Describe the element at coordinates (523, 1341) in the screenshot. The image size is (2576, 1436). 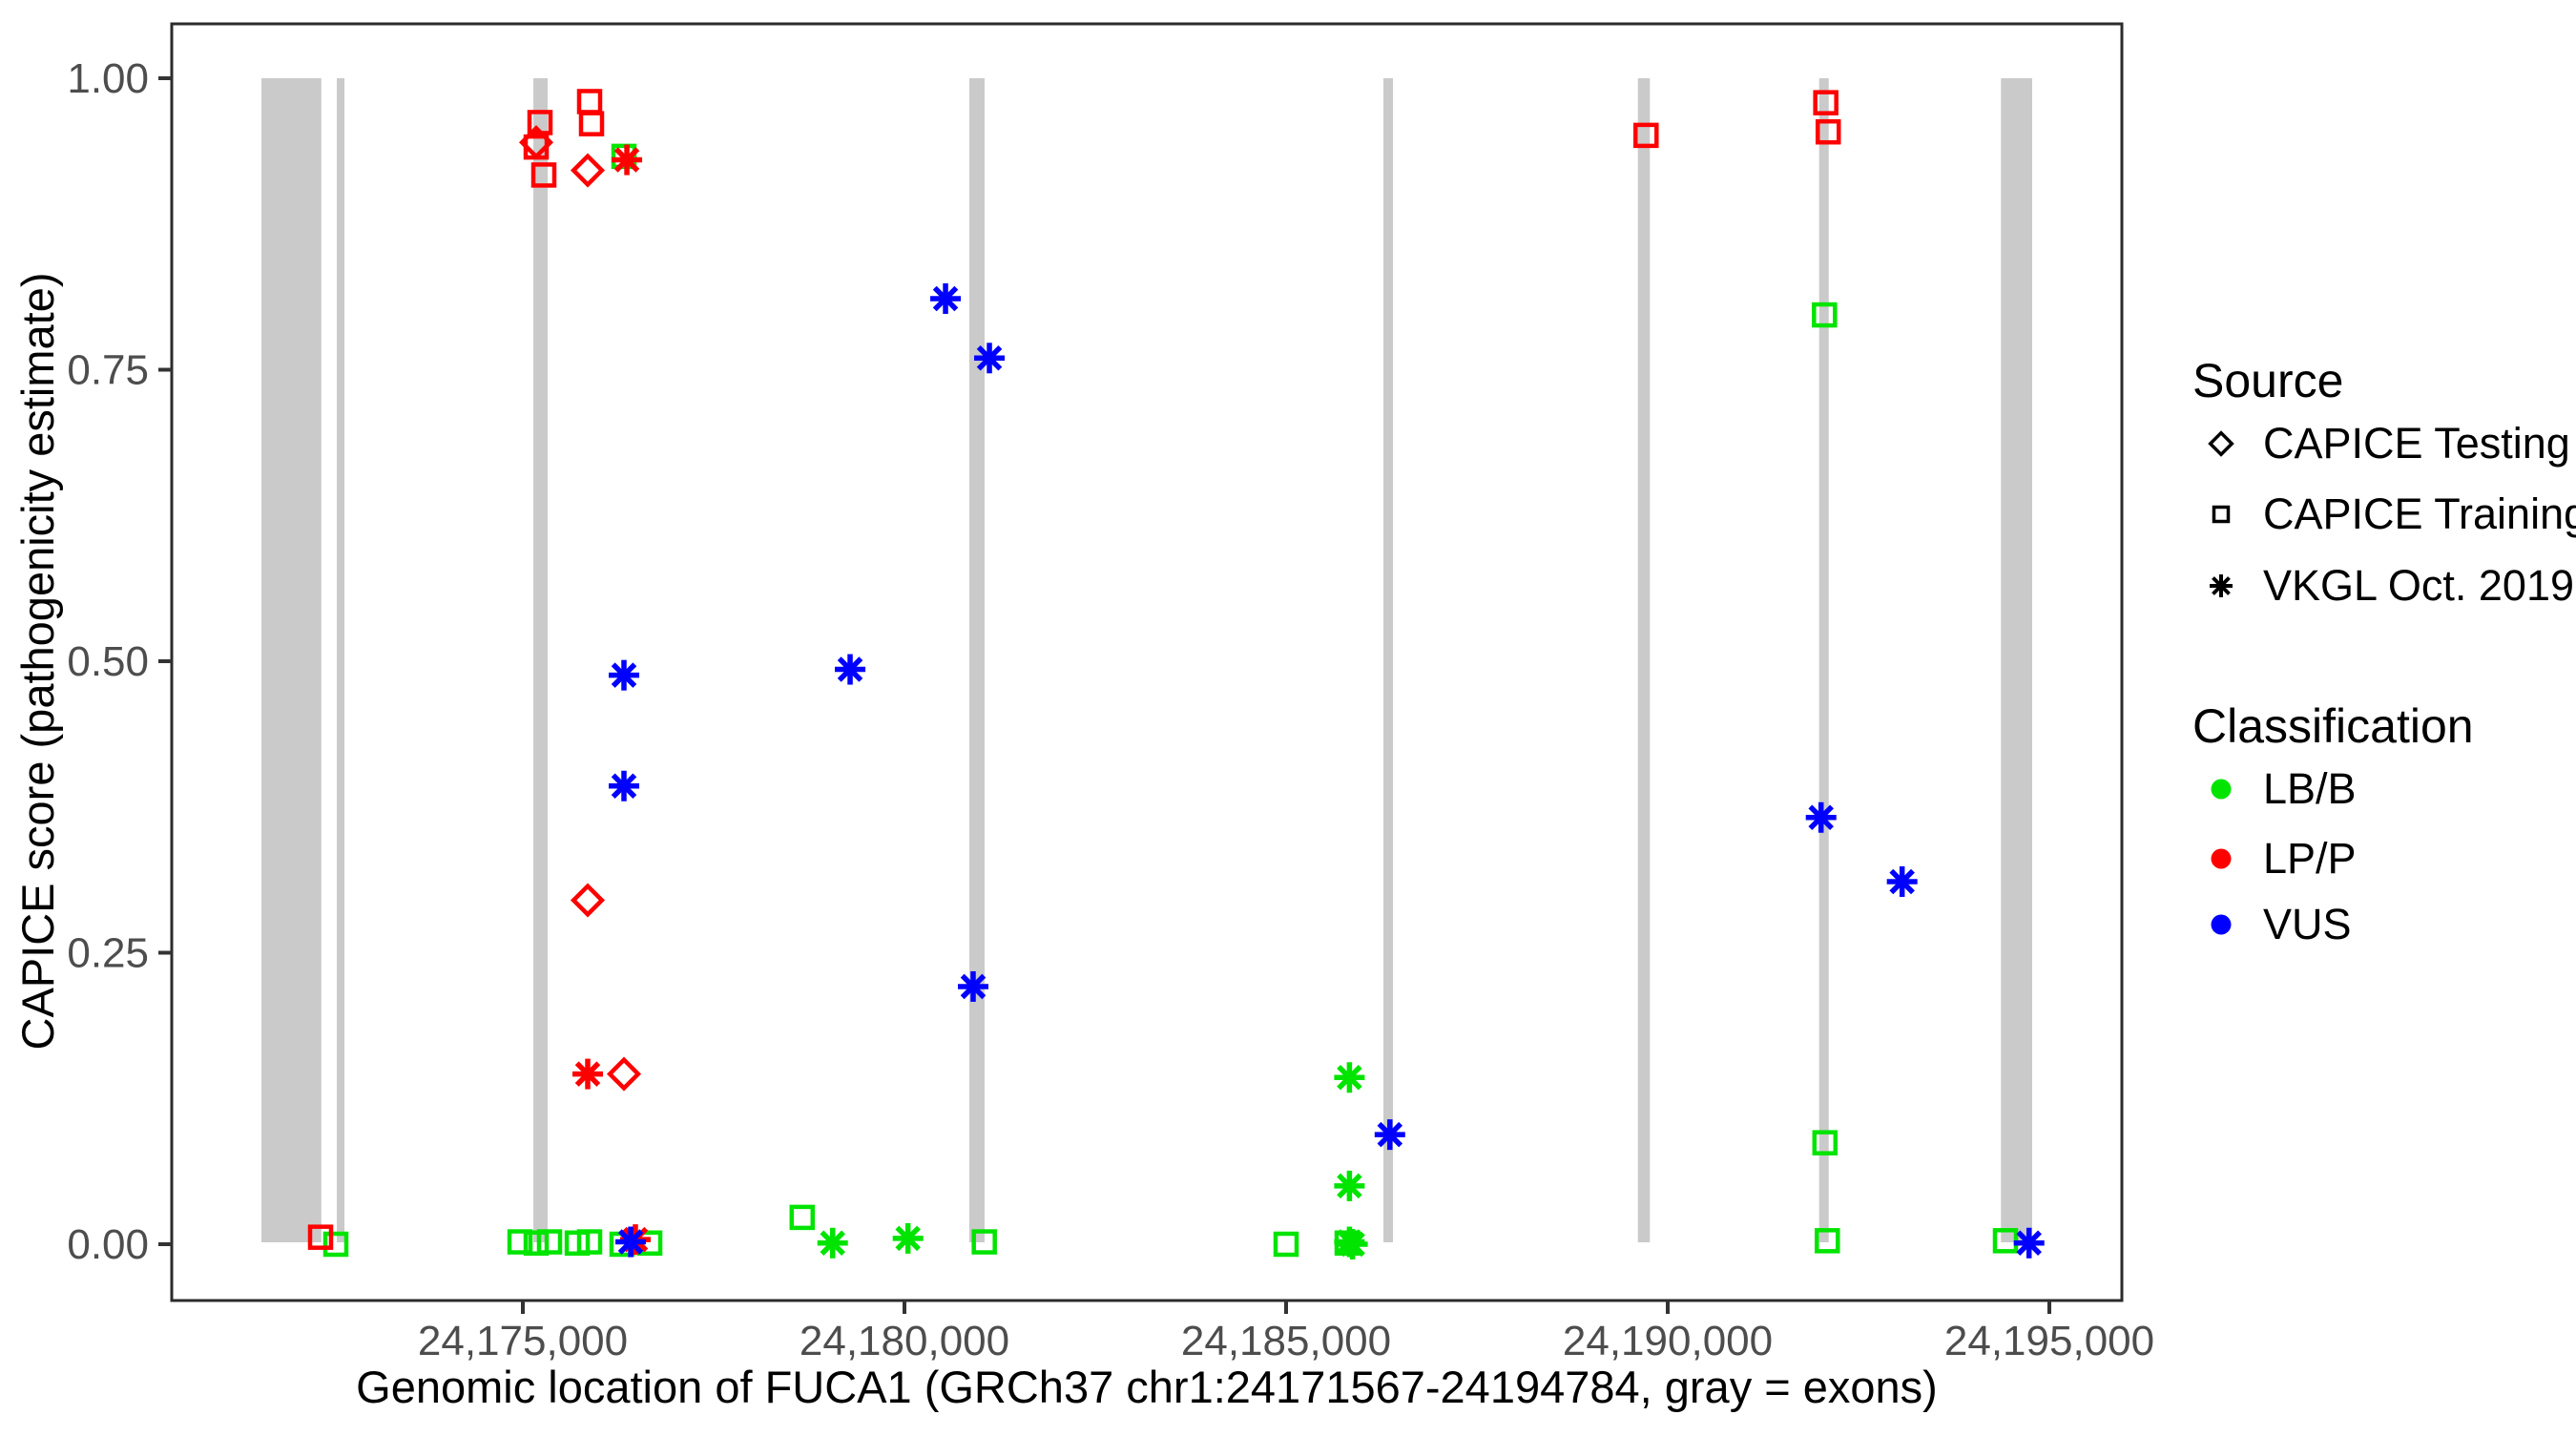
I see `x-tick-label: 24,175,000` at that location.